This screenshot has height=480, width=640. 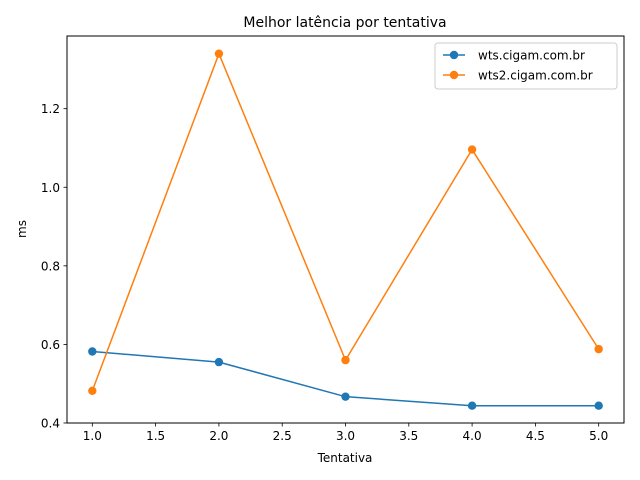 I want to click on x-tick-label: 2.0, so click(x=218, y=436).